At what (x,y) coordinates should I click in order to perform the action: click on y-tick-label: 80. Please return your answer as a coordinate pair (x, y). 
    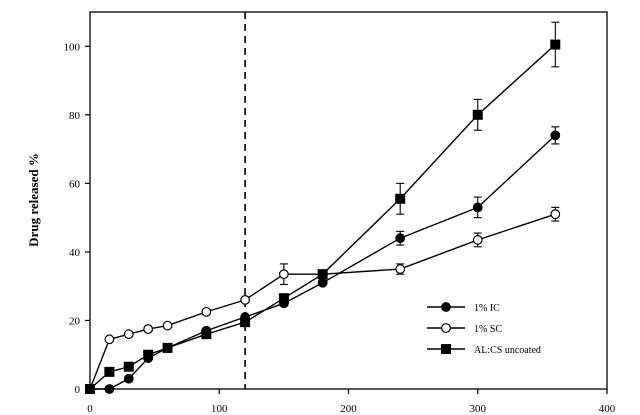
    Looking at the image, I should click on (75, 116).